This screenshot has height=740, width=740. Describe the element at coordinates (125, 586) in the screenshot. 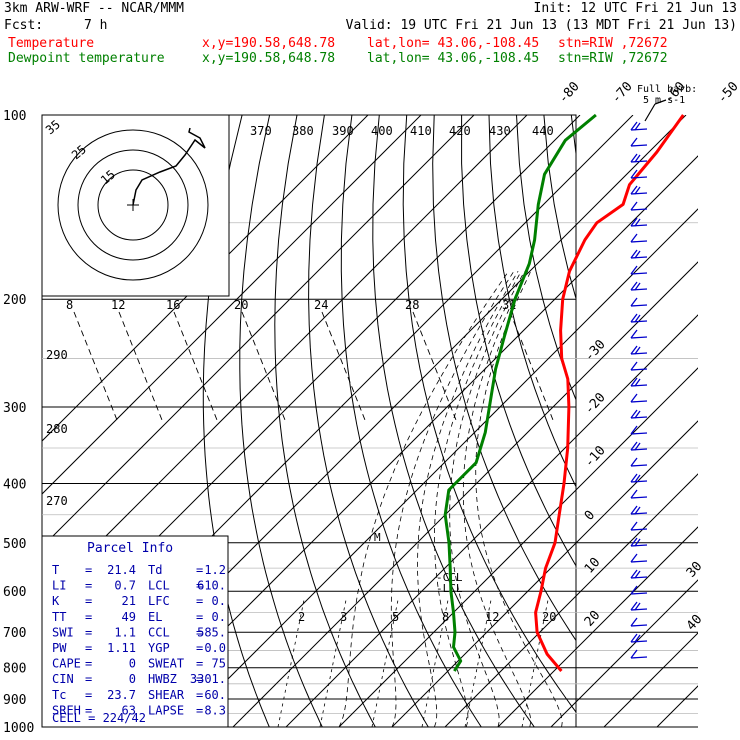

I see `parcel-value: 0.7` at that location.